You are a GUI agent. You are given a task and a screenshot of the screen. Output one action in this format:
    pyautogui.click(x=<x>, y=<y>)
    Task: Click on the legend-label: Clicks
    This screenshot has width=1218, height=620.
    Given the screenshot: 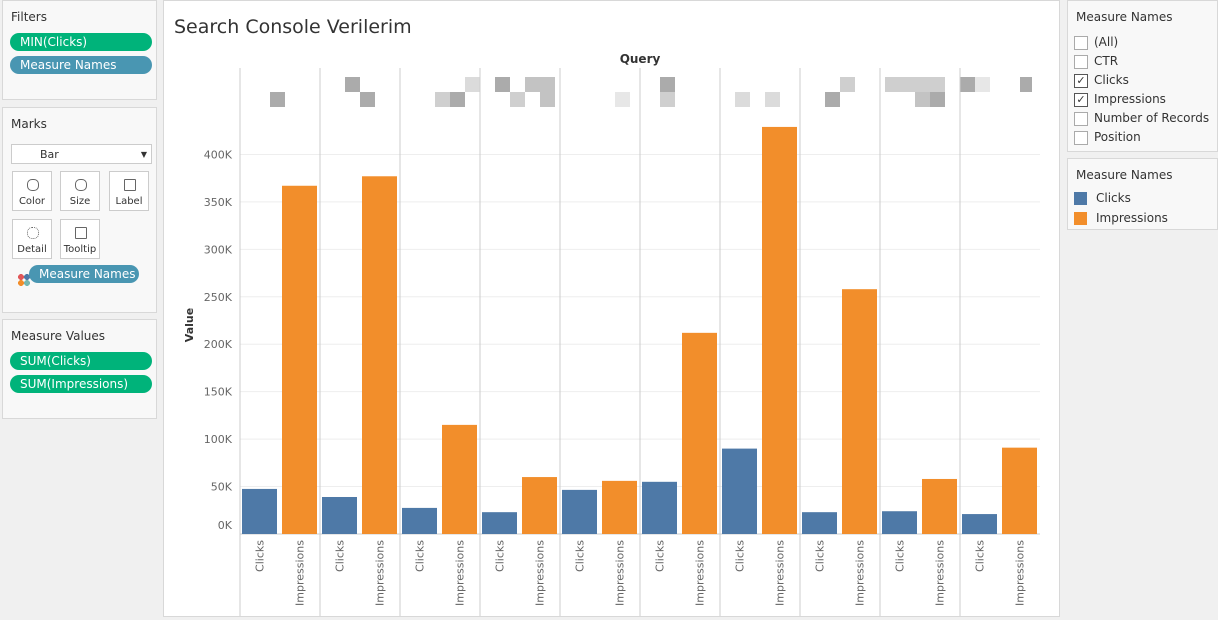 What is the action you would take?
    pyautogui.click(x=1113, y=198)
    